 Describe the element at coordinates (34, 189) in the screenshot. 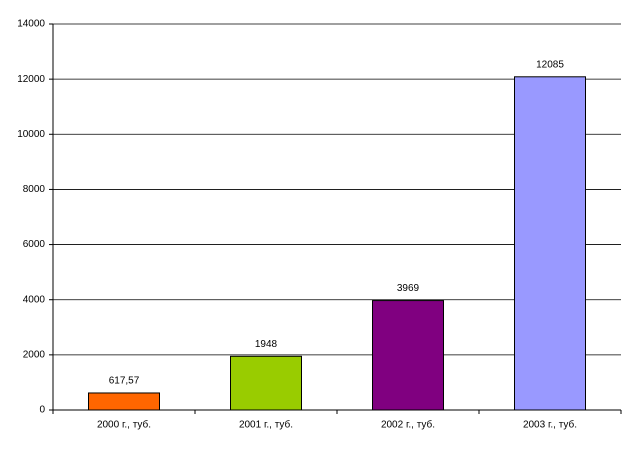

I see `y-tick-label: 8000` at that location.